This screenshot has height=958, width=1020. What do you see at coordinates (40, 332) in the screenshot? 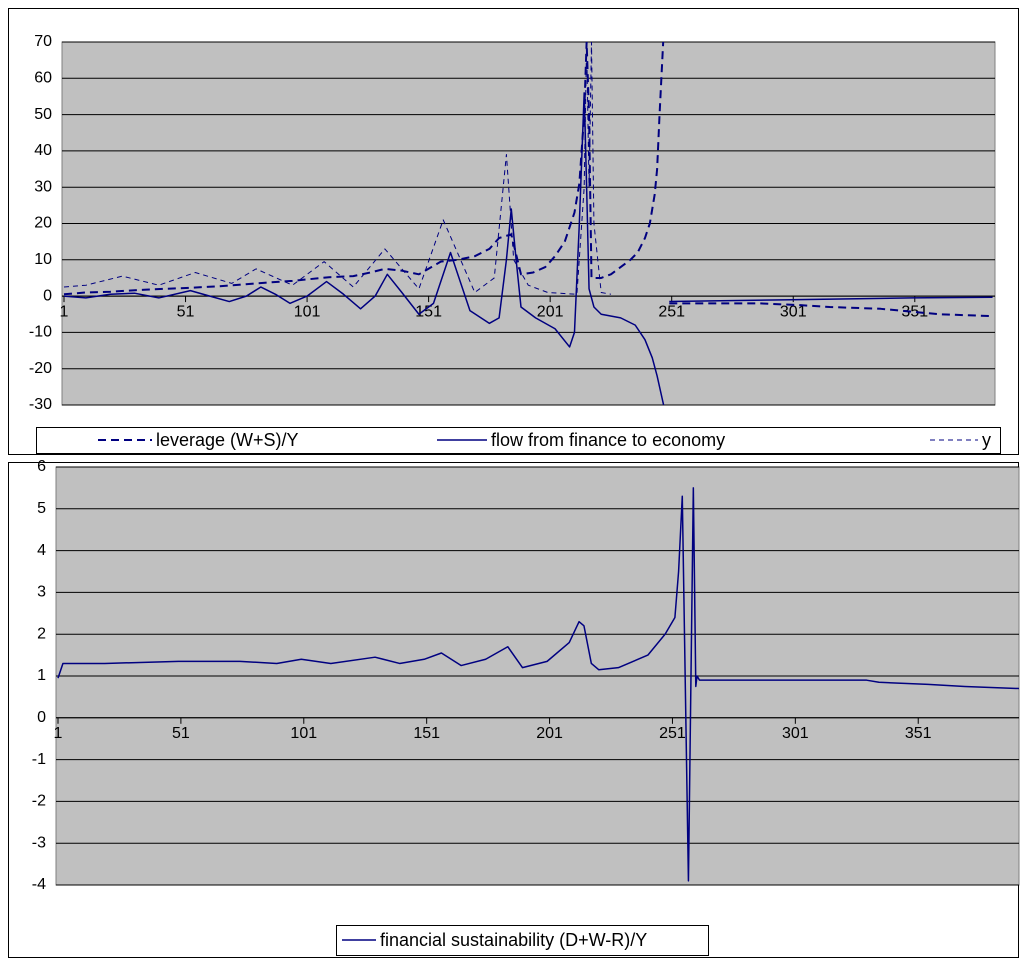
I see `y-tick-label: -10` at bounding box center [40, 332].